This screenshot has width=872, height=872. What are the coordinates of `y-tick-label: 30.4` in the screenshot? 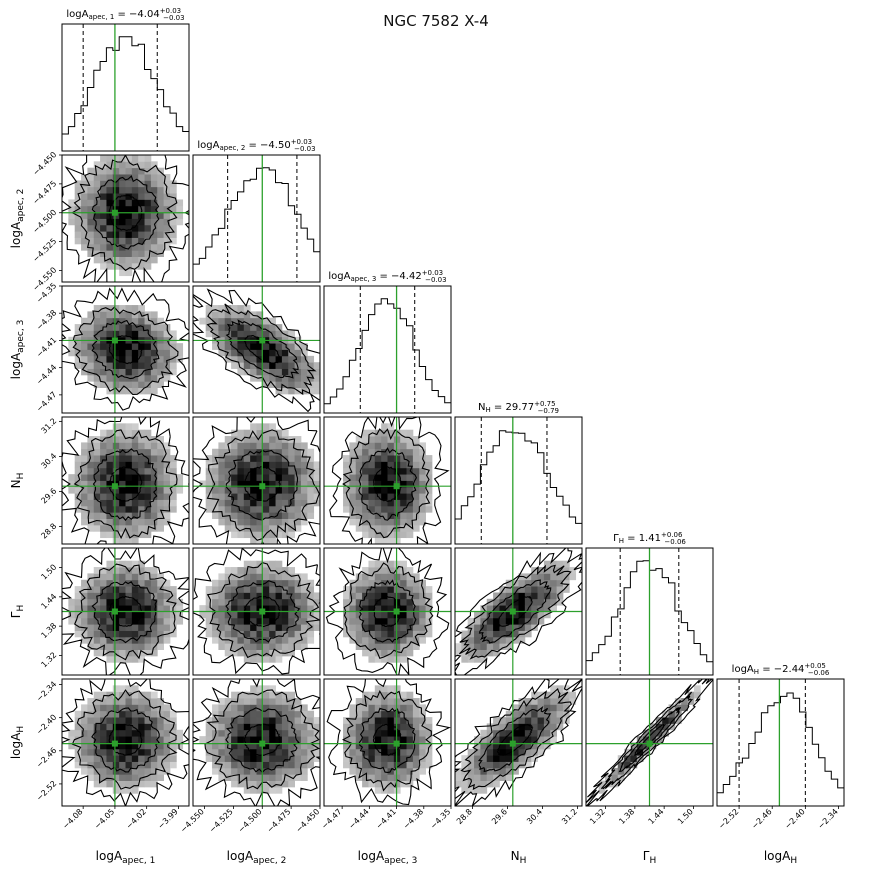 It's located at (48, 460).